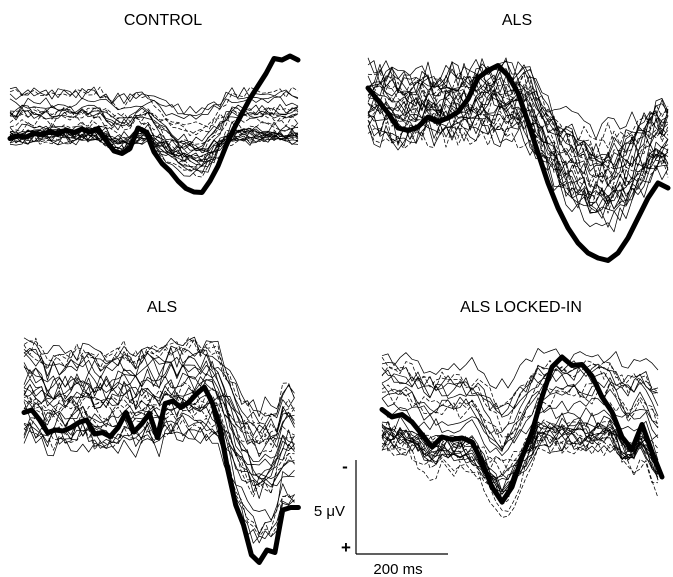  What do you see at coordinates (381, 517) in the screenshot?
I see `scale-bar: - + 5 μV 200 ms` at bounding box center [381, 517].